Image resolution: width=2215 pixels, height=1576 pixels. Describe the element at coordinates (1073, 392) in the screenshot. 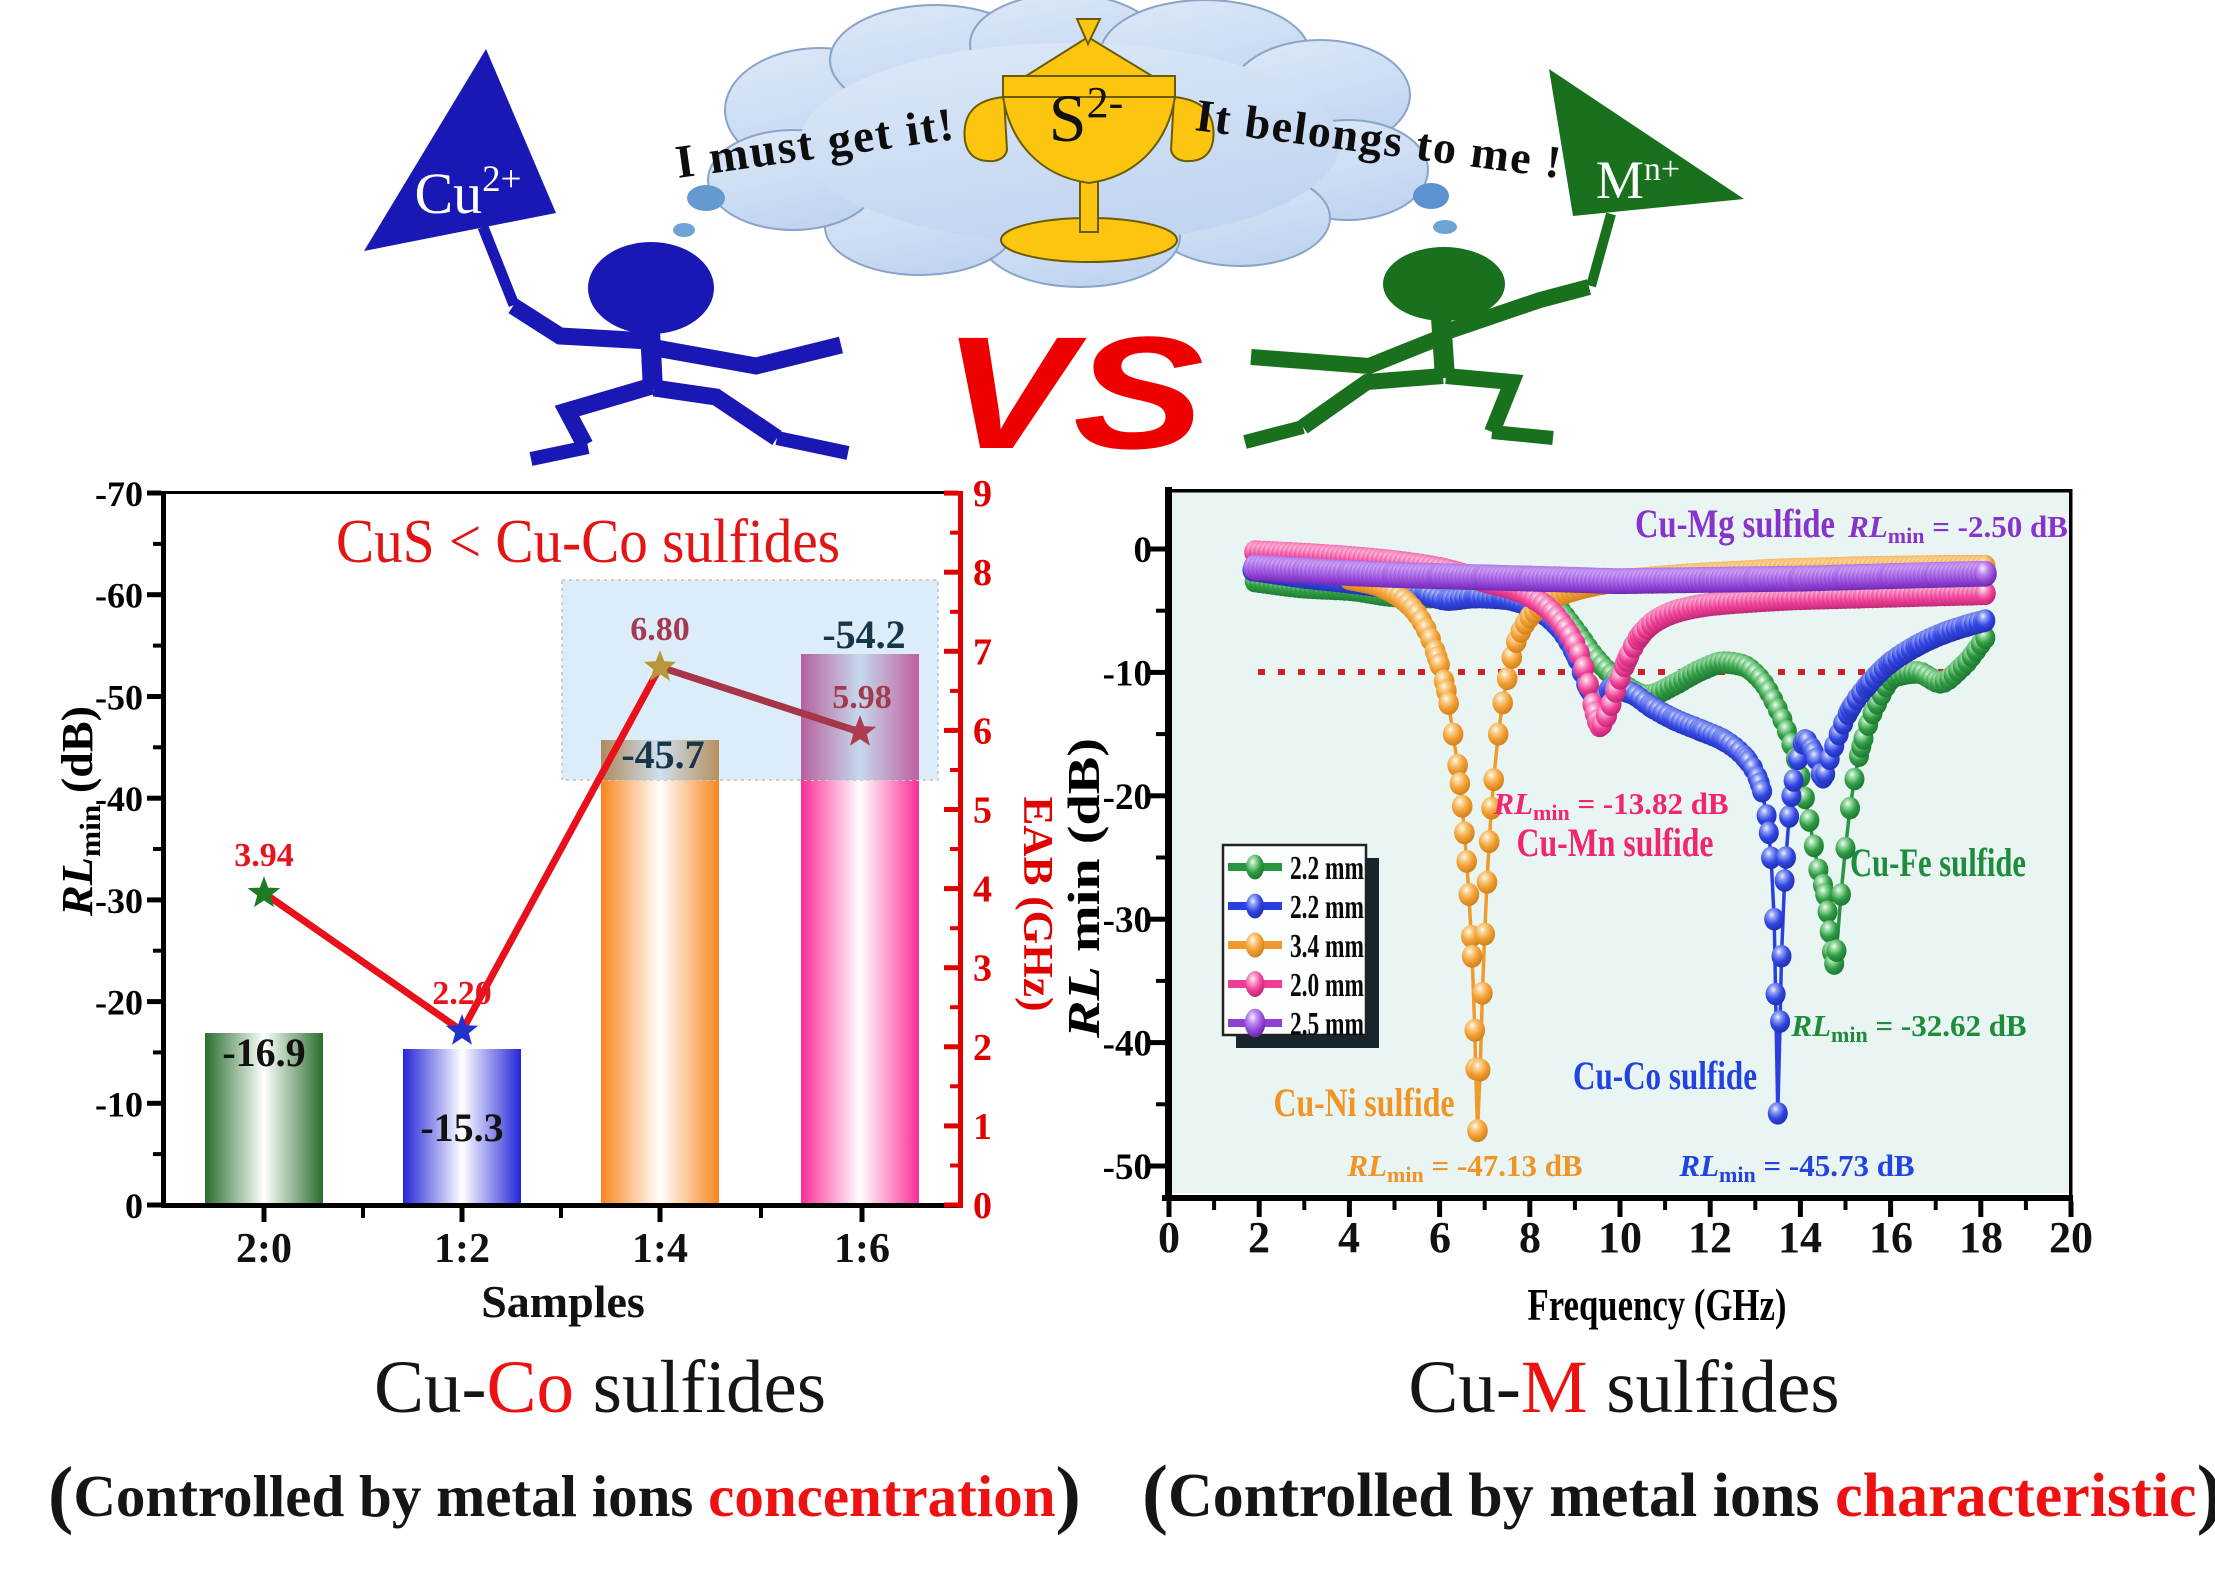

I see `svg-text: VS` at that location.